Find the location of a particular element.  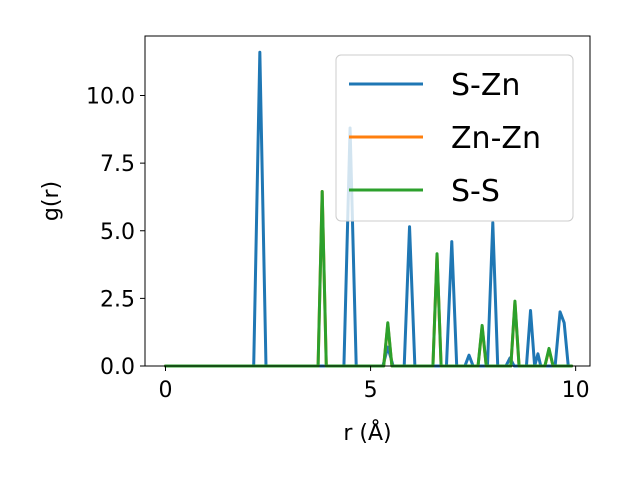

x-ticks: 0 5 10 is located at coordinates (374, 384).